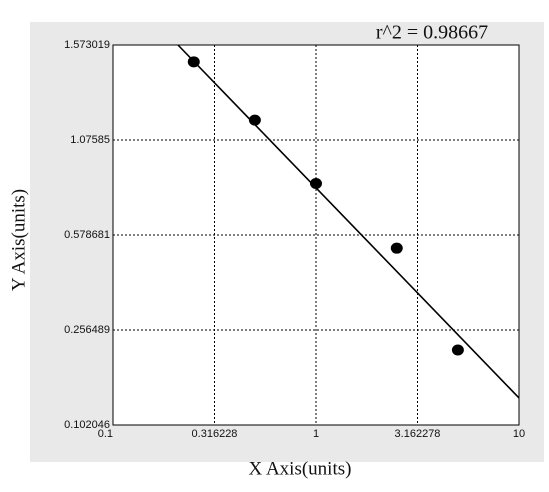 Image resolution: width=549 pixels, height=492 pixels. What do you see at coordinates (418, 434) in the screenshot?
I see `x-tick-label: 3.162278` at bounding box center [418, 434].